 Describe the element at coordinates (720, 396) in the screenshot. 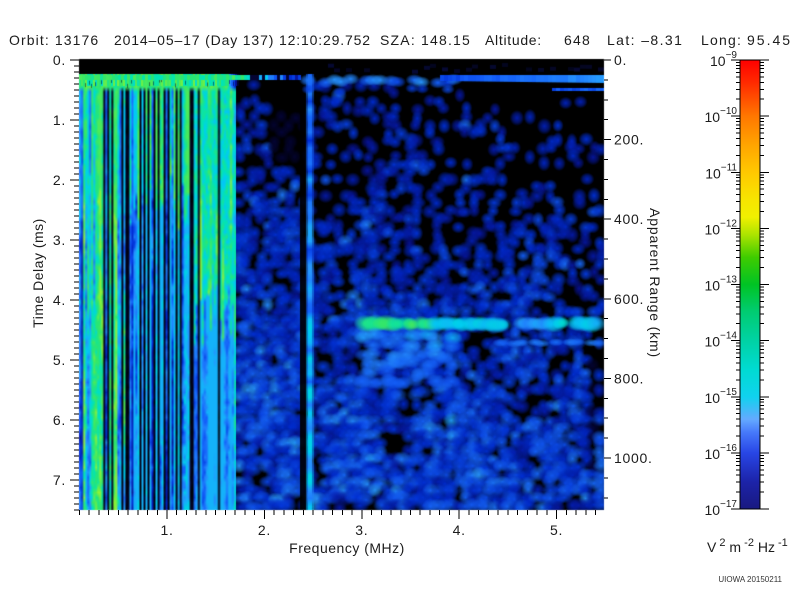

I see `svg-text: 10−15` at that location.